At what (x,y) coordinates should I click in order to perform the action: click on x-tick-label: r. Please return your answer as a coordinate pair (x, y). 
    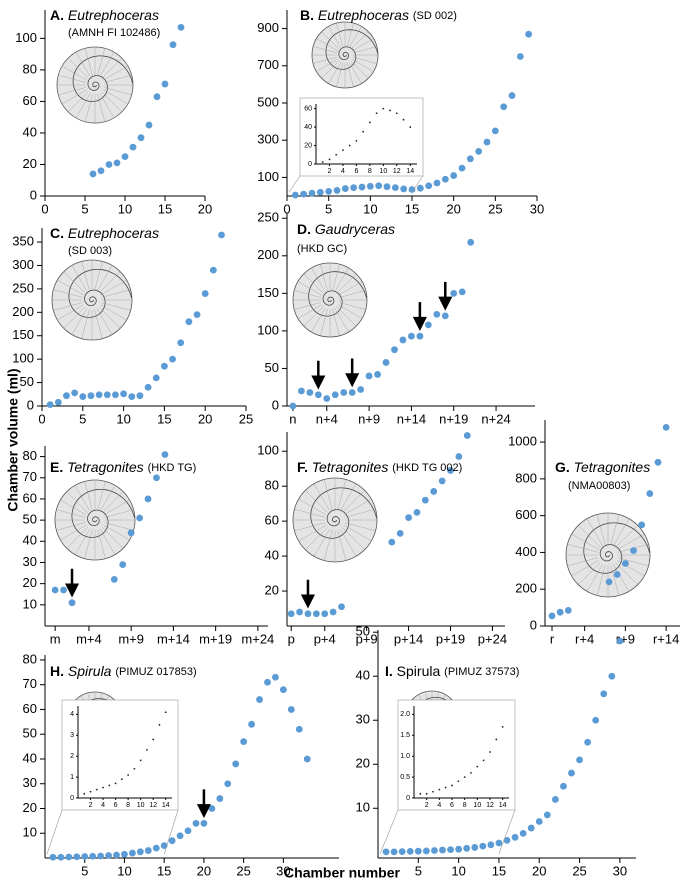
    Looking at the image, I should click on (552, 638).